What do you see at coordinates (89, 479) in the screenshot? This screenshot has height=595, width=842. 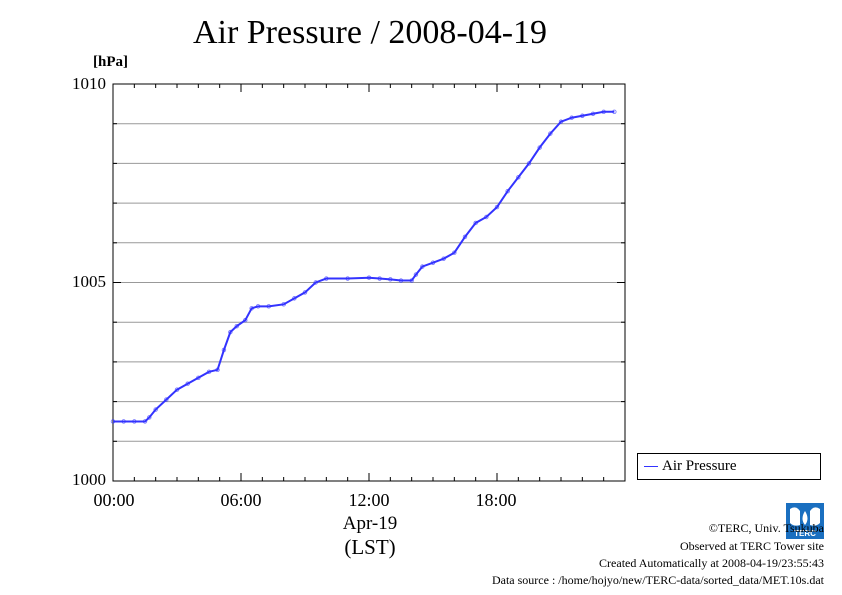 I see `y-tick-label: 1000` at bounding box center [89, 479].